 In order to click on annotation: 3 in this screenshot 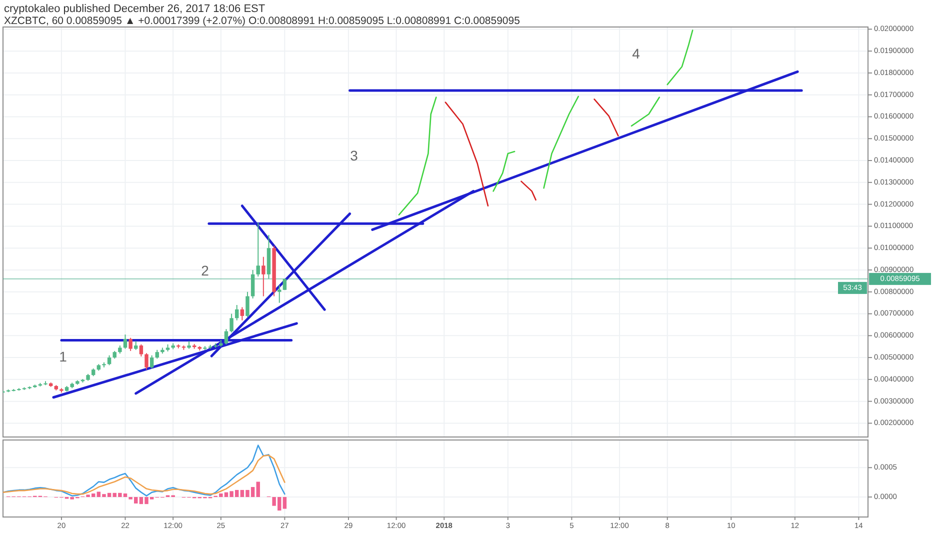, I will do `click(354, 156)`.